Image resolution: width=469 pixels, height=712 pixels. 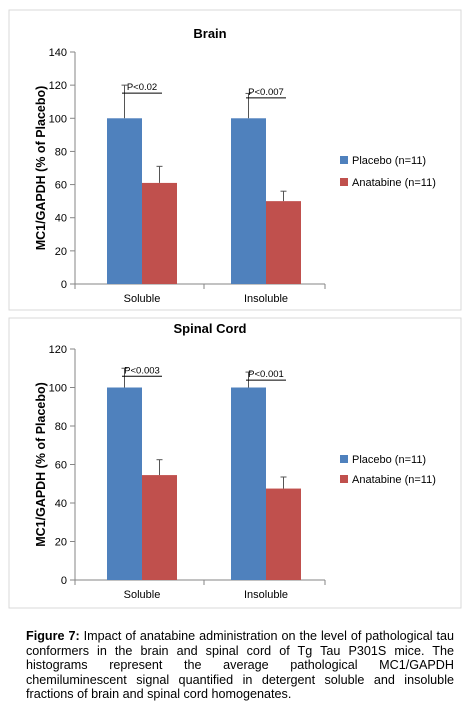 I want to click on significance-label: P<0.001, so click(x=266, y=374).